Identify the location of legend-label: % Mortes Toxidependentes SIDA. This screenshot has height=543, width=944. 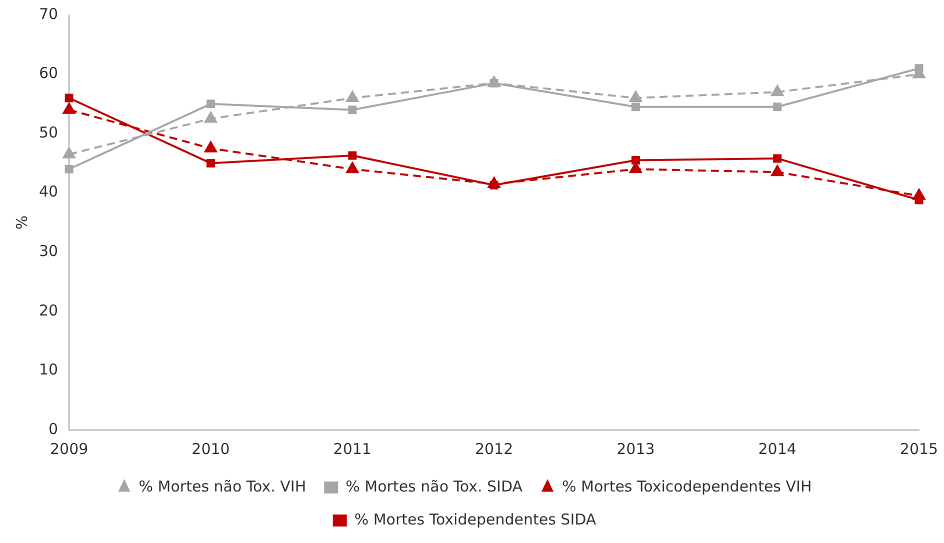
(475, 519).